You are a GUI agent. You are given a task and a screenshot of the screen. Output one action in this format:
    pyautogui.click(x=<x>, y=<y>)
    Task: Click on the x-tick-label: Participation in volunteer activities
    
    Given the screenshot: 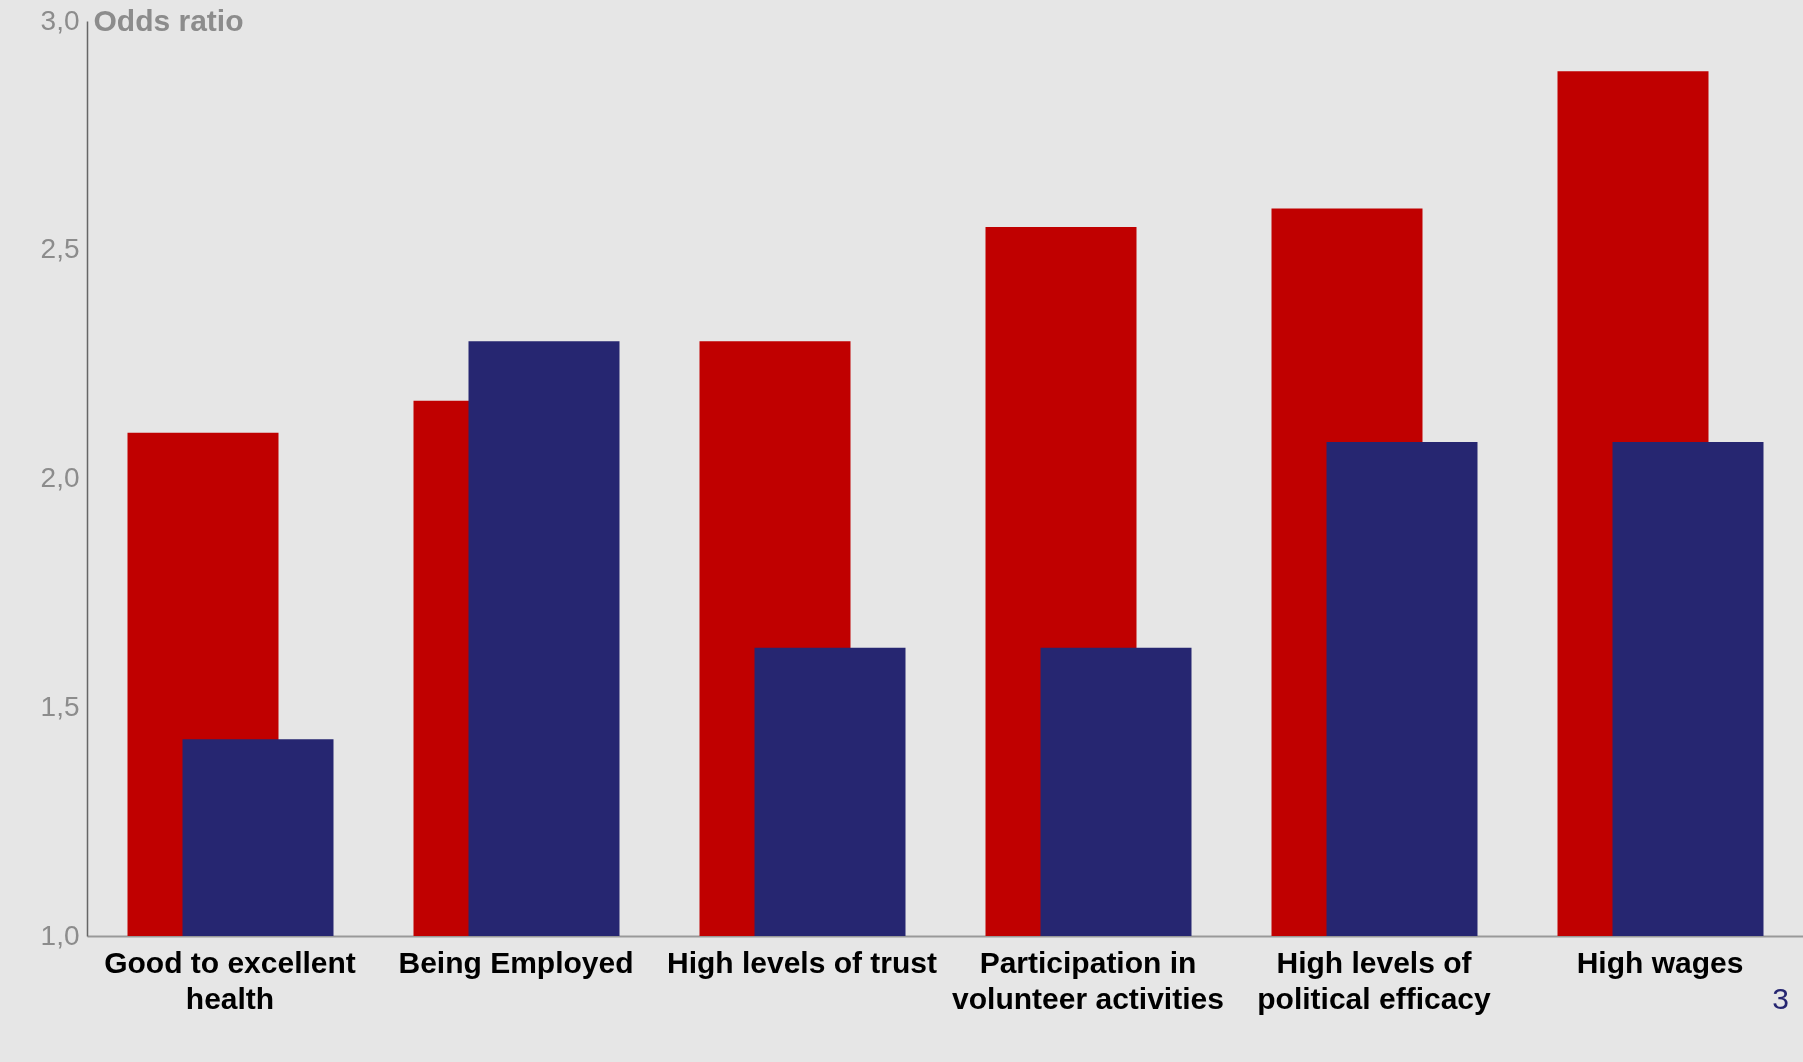 What is the action you would take?
    pyautogui.click(x=1088, y=980)
    